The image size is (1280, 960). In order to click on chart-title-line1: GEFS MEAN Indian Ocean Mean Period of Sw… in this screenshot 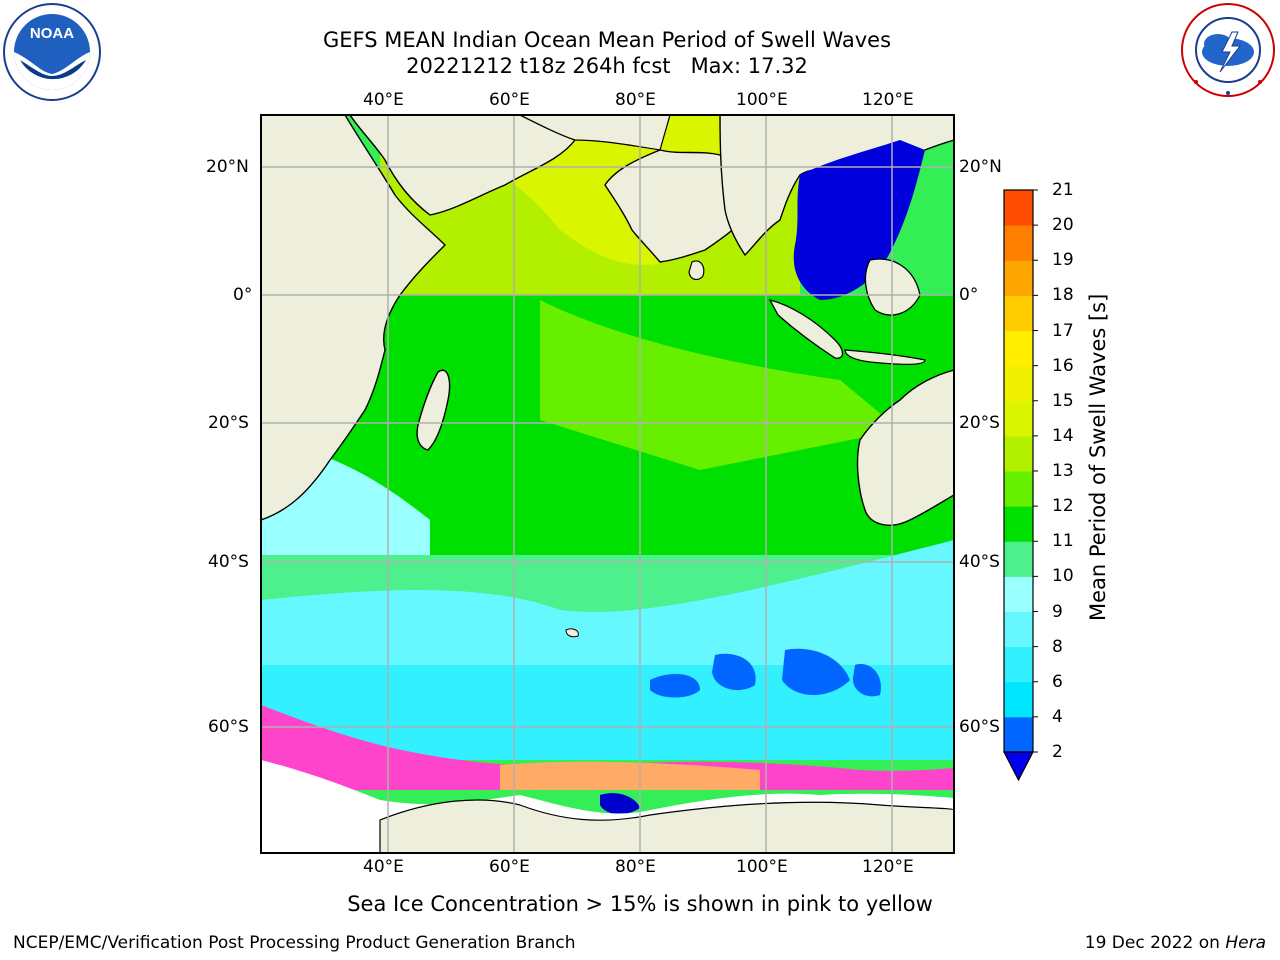, I will do `click(607, 40)`.